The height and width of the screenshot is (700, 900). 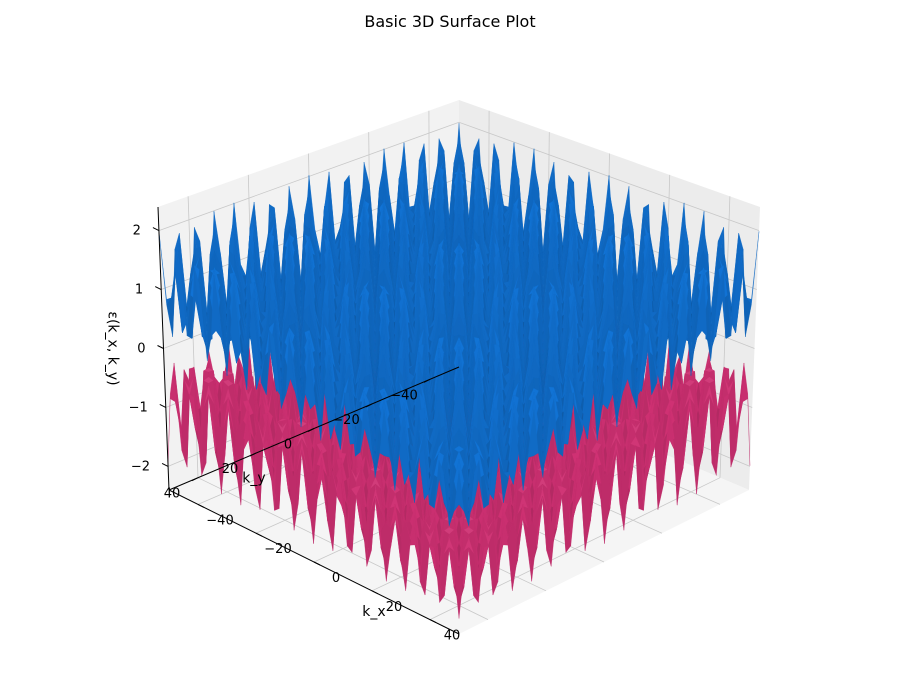 What do you see at coordinates (459, 595) in the screenshot?
I see `surface-facet` at bounding box center [459, 595].